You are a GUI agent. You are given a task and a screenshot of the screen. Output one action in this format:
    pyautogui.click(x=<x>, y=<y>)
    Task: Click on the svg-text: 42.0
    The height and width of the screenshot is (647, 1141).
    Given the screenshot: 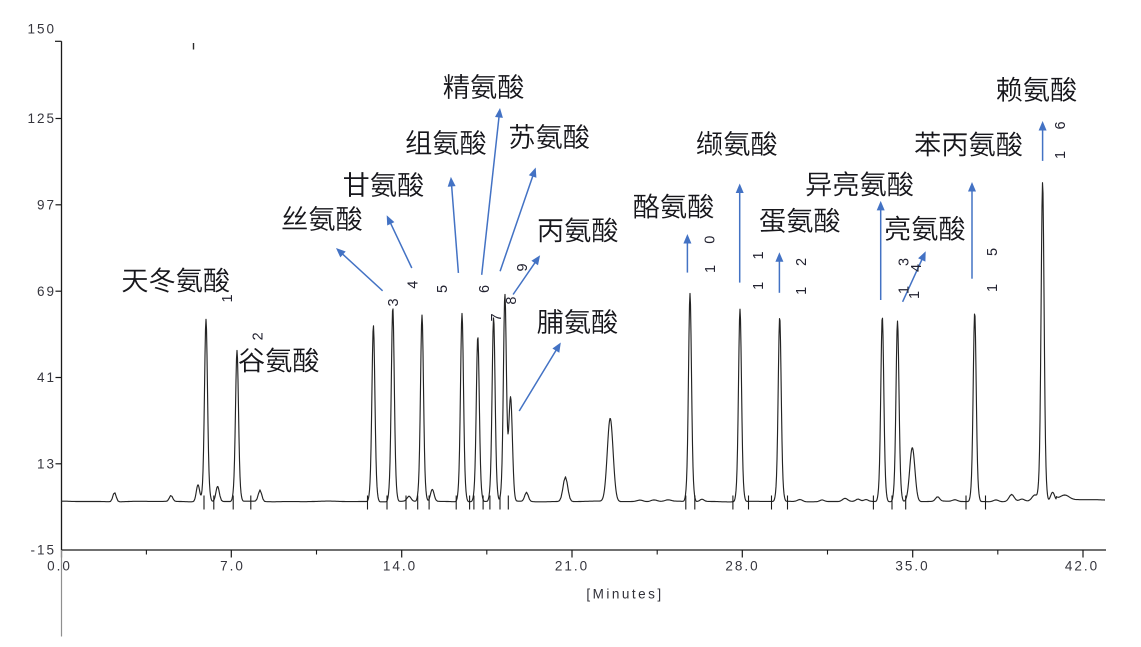 What is the action you would take?
    pyautogui.click(x=1082, y=566)
    